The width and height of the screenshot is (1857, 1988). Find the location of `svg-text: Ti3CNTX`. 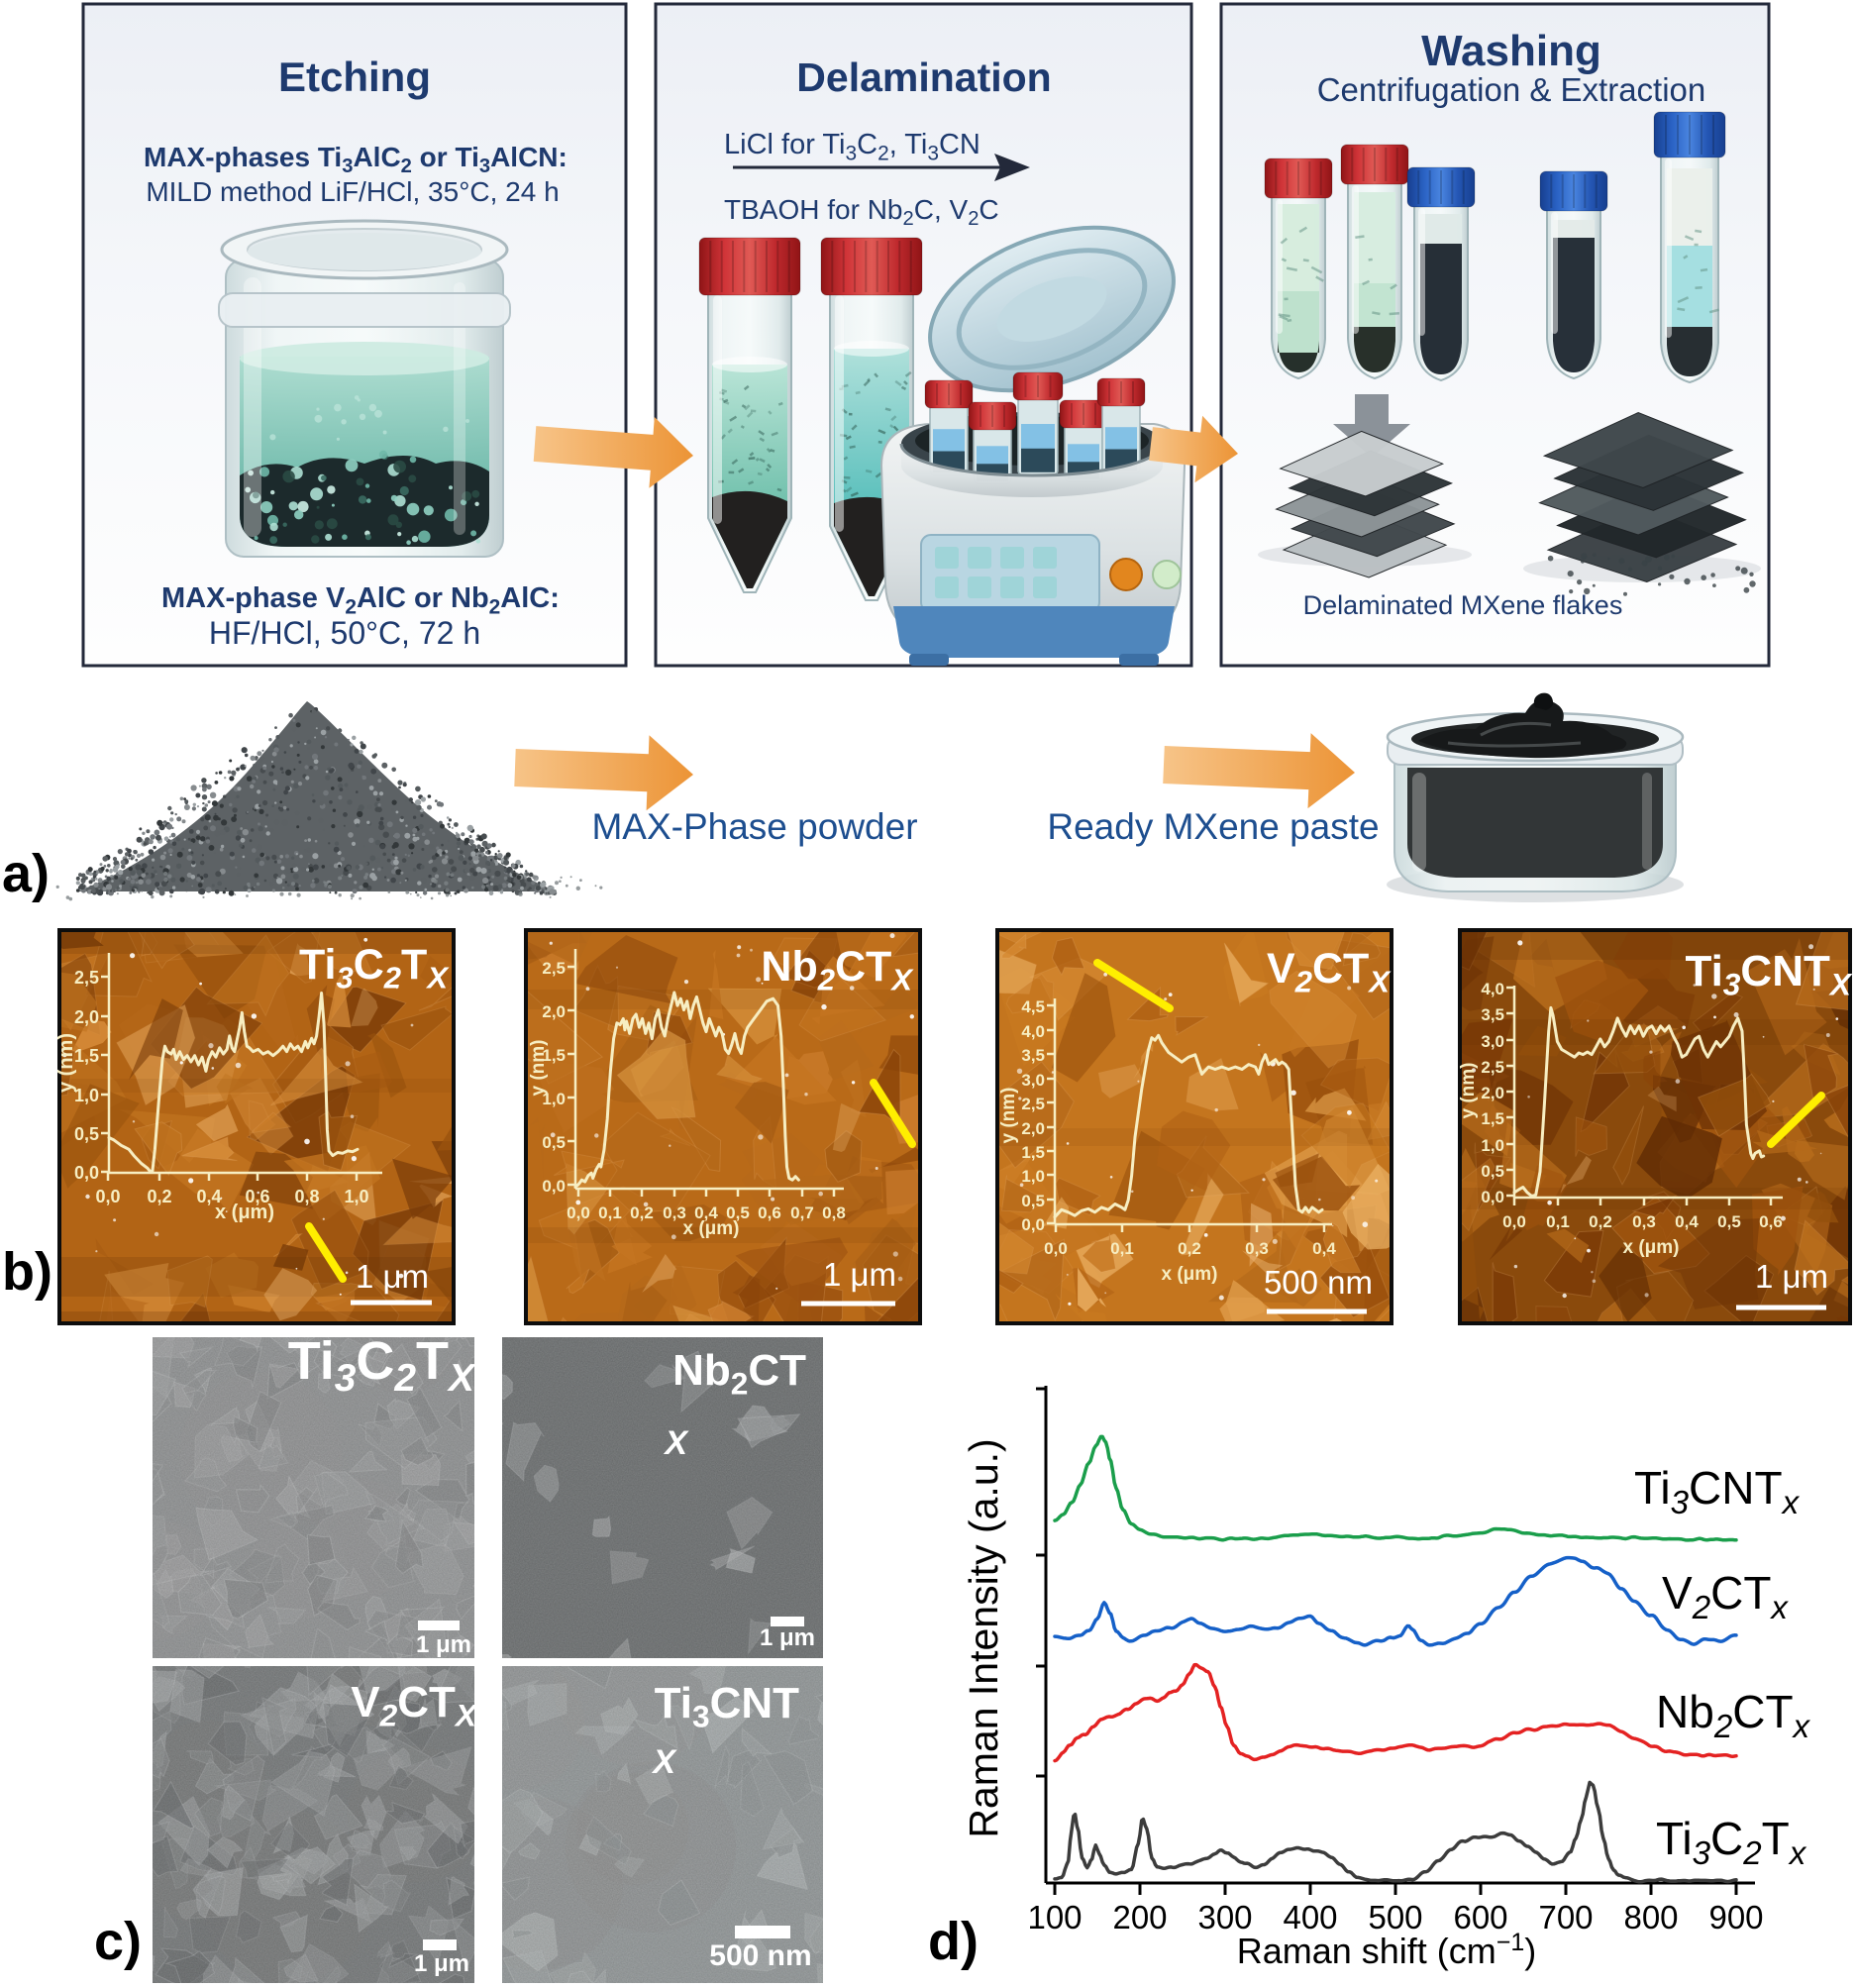

svg-text: Ti3CNTX is located at coordinates (1768, 974).